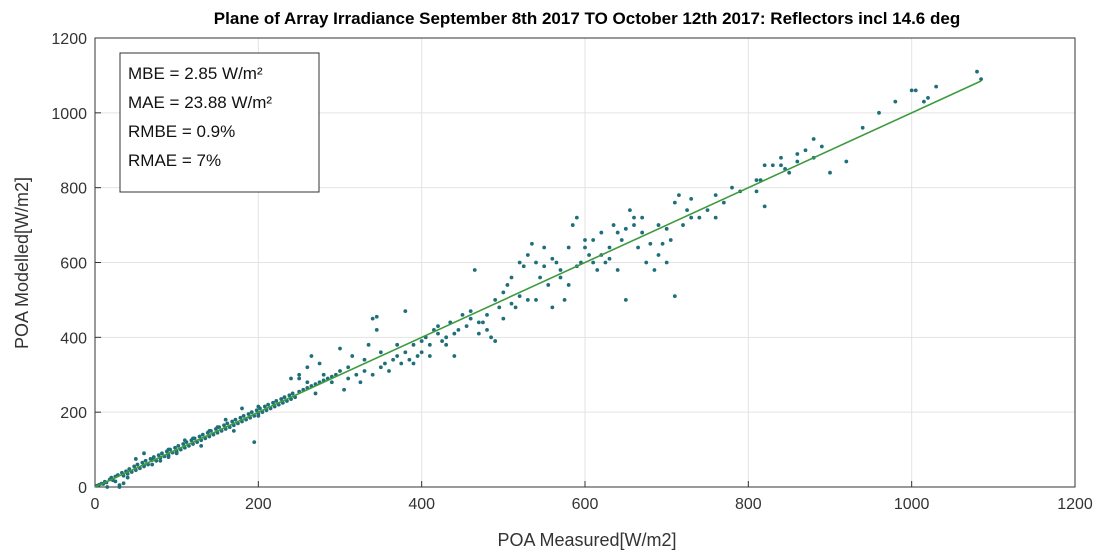 The height and width of the screenshot is (552, 1101). Describe the element at coordinates (748, 504) in the screenshot. I see `x-tick-label: 800` at that location.